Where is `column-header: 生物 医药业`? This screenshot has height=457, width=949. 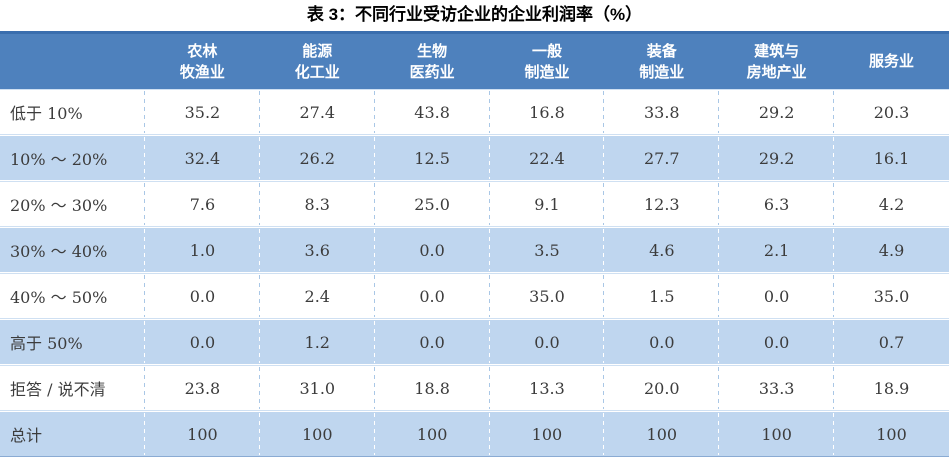 column-header: 生物 医药业 is located at coordinates (432, 60).